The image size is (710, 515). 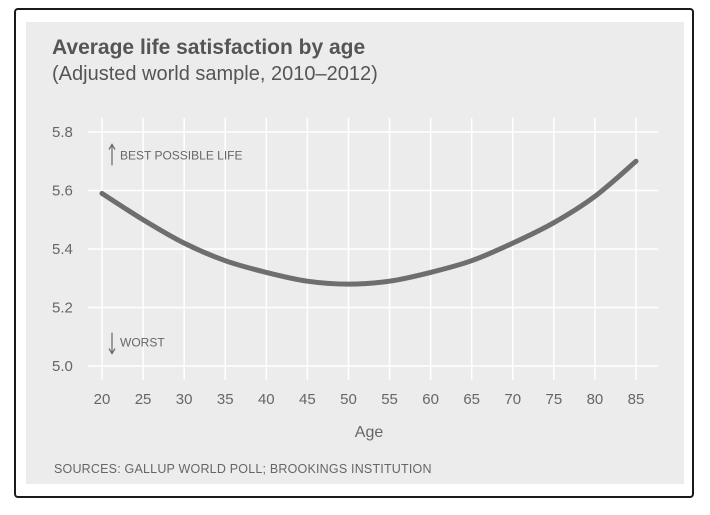 I want to click on y-tick-label: 5.4, so click(x=62, y=249).